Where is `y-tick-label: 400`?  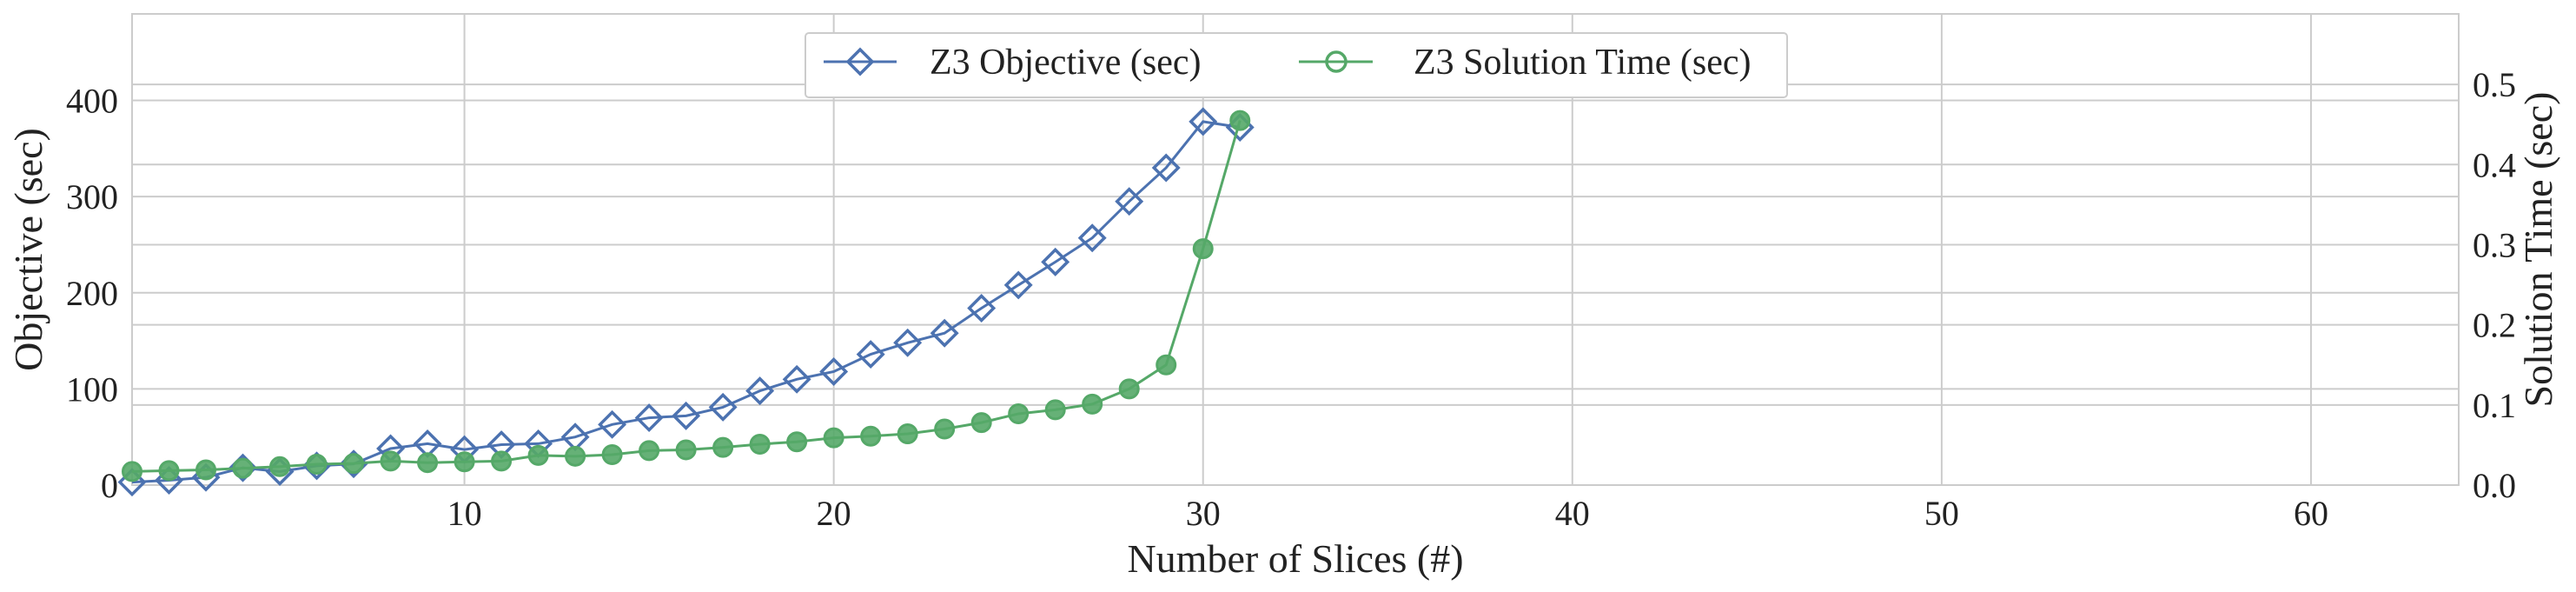 y-tick-label: 400 is located at coordinates (92, 101).